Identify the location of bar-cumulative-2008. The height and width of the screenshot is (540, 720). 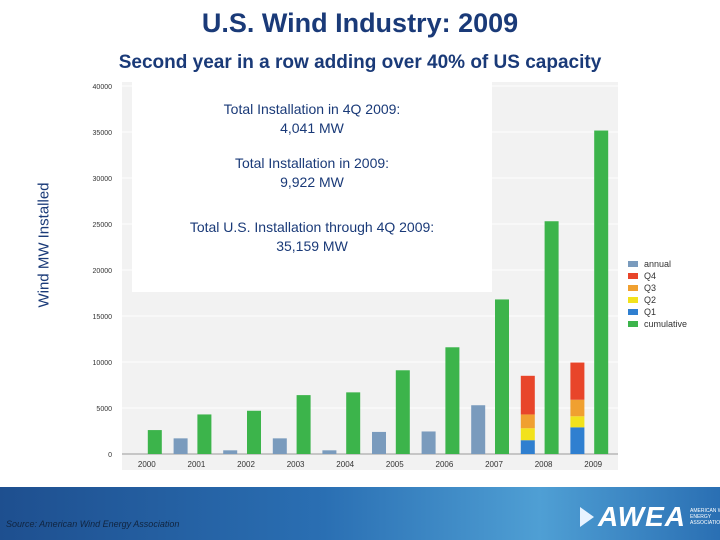
(551, 337).